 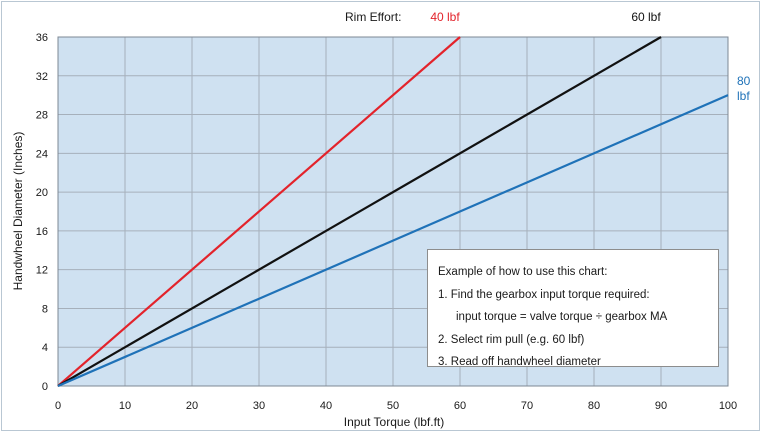 I want to click on x-tick-label: 20, so click(x=192, y=406).